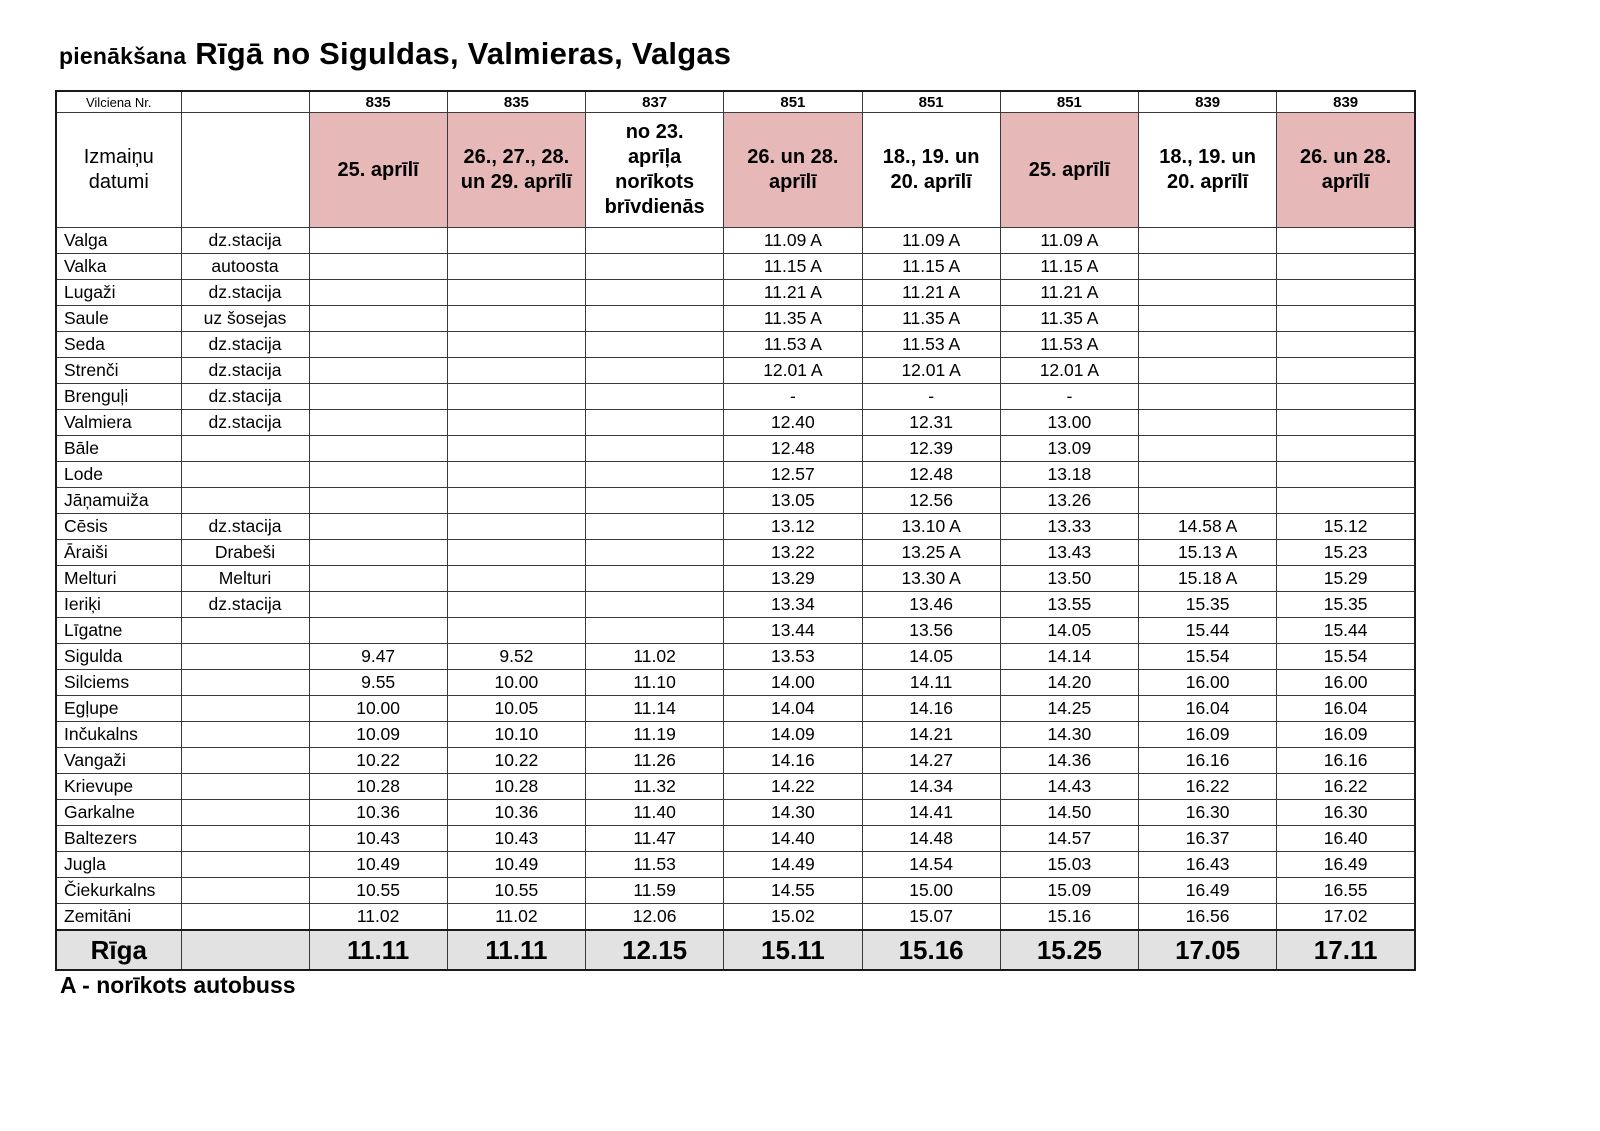  I want to click on time-cell: 12.15, so click(654, 950).